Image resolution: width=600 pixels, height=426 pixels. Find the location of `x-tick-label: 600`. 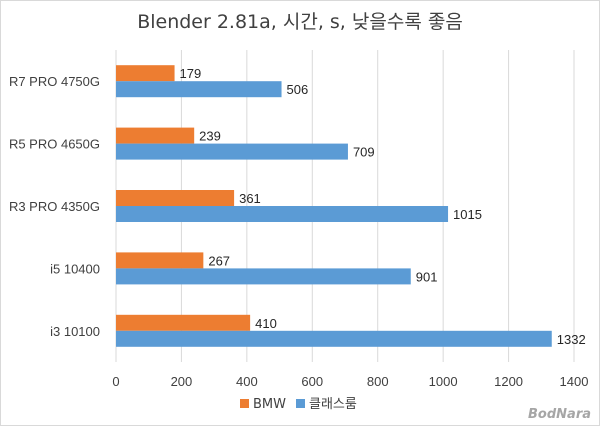

x-tick-label: 600 is located at coordinates (312, 381).